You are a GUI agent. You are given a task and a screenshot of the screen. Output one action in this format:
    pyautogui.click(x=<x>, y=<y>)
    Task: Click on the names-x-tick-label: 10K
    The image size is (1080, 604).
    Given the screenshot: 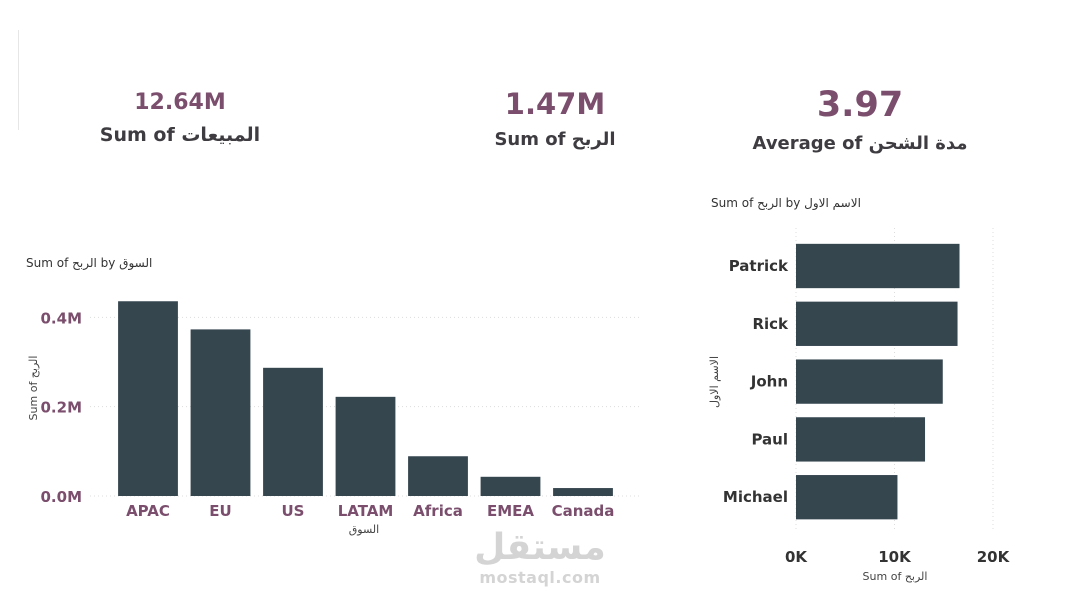 What is the action you would take?
    pyautogui.click(x=895, y=557)
    